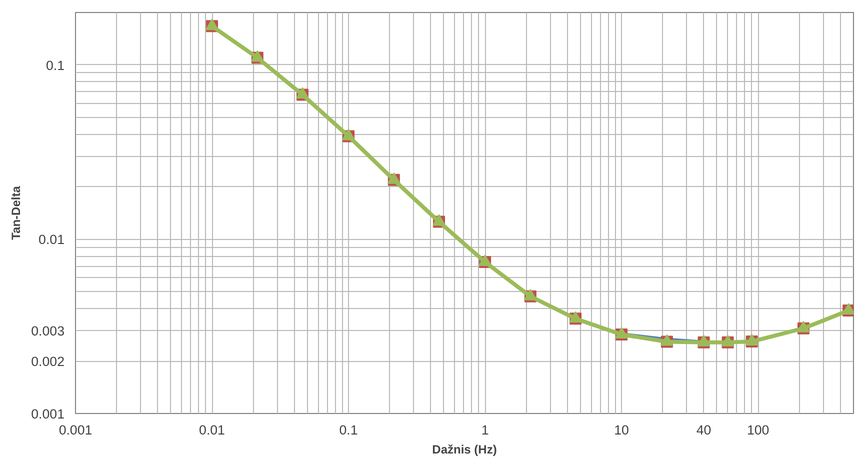 This screenshot has height=468, width=857. What do you see at coordinates (212, 430) in the screenshot?
I see `x-tick-label: 0.01` at bounding box center [212, 430].